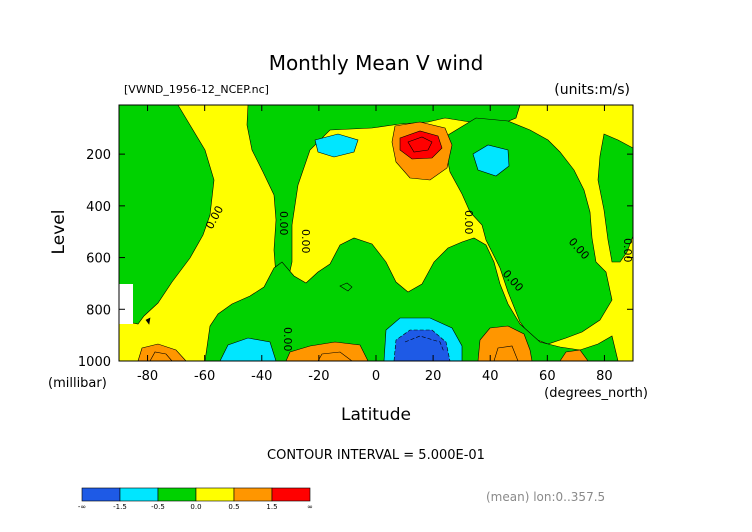  I want to click on x-tick-label: -20, so click(318, 376).